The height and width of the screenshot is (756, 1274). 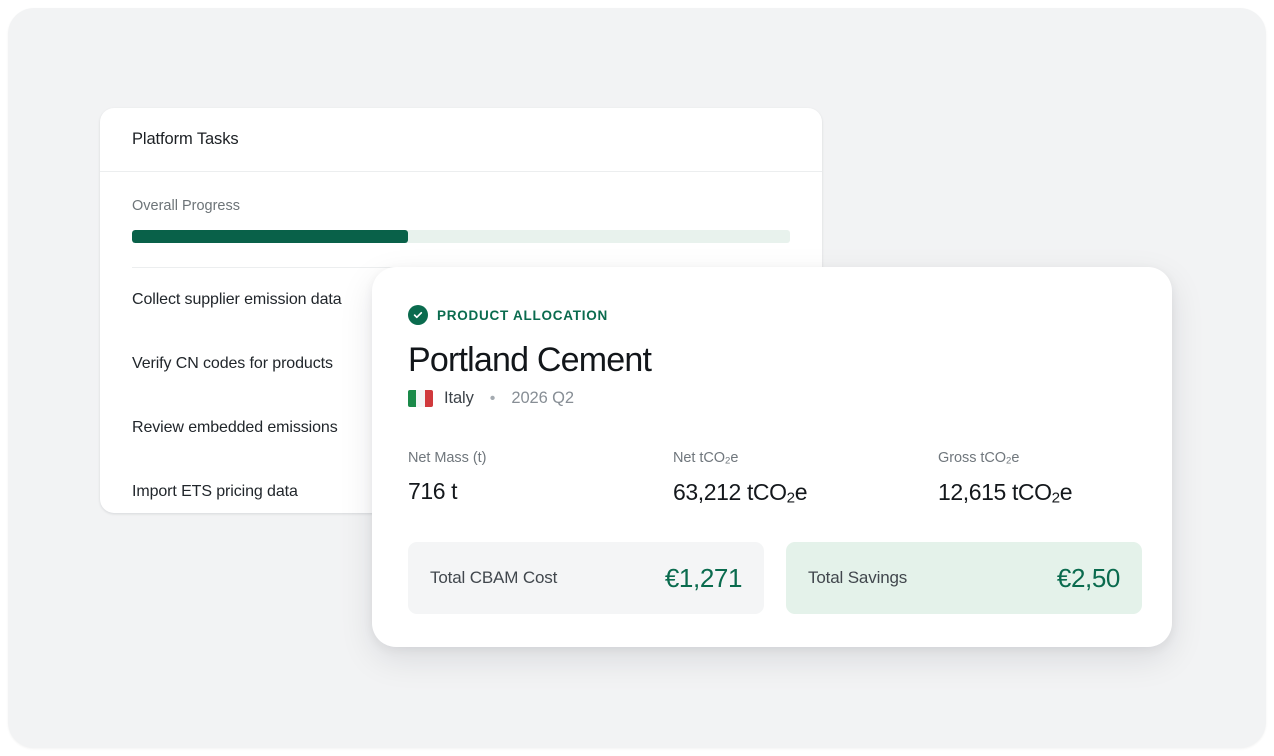 I want to click on overall-progress-section: Overall Progress, so click(x=461, y=207).